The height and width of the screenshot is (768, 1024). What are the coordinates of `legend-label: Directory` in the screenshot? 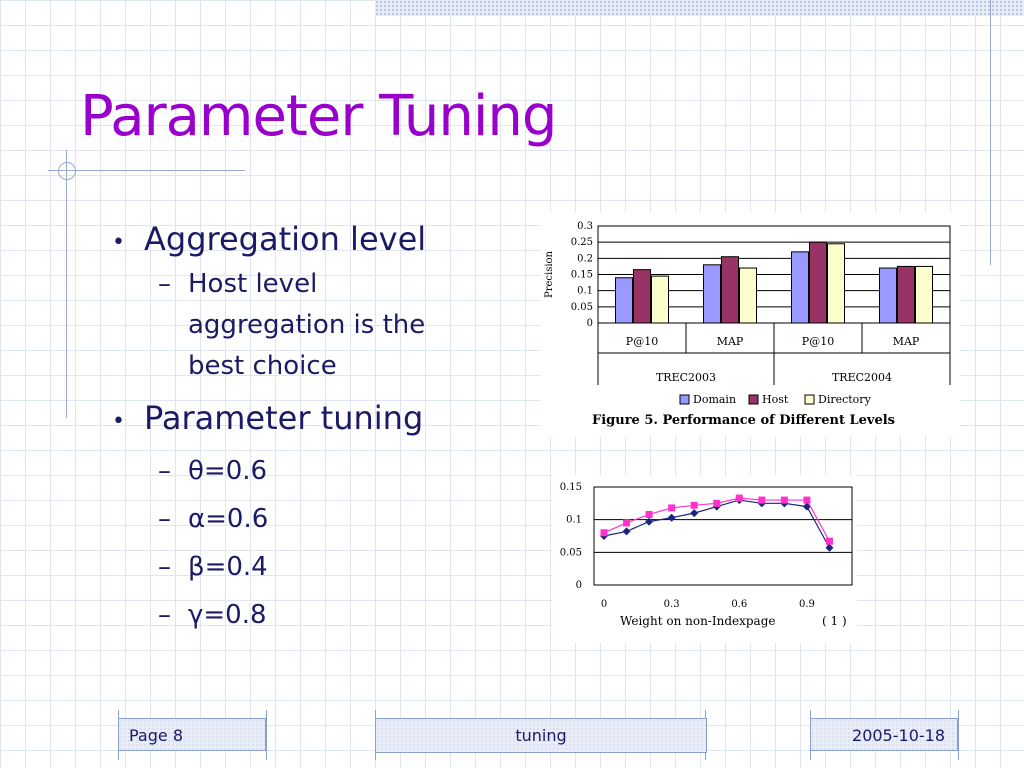 It's located at (845, 399).